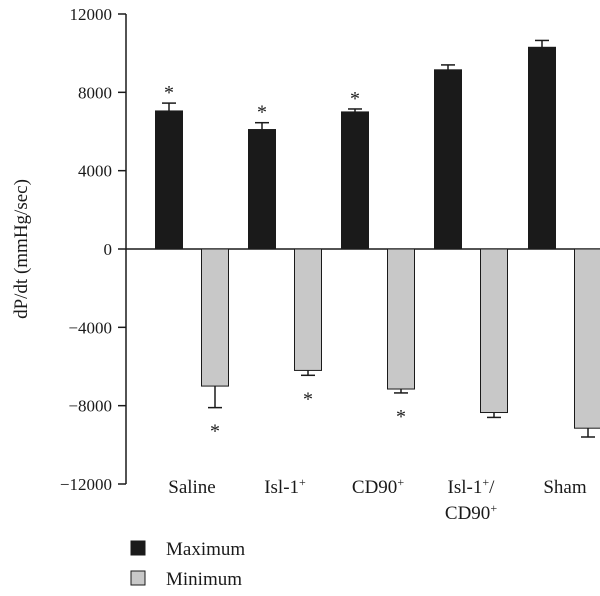 This screenshot has height=596, width=600. I want to click on y-tick-label: 8000, so click(95, 92).